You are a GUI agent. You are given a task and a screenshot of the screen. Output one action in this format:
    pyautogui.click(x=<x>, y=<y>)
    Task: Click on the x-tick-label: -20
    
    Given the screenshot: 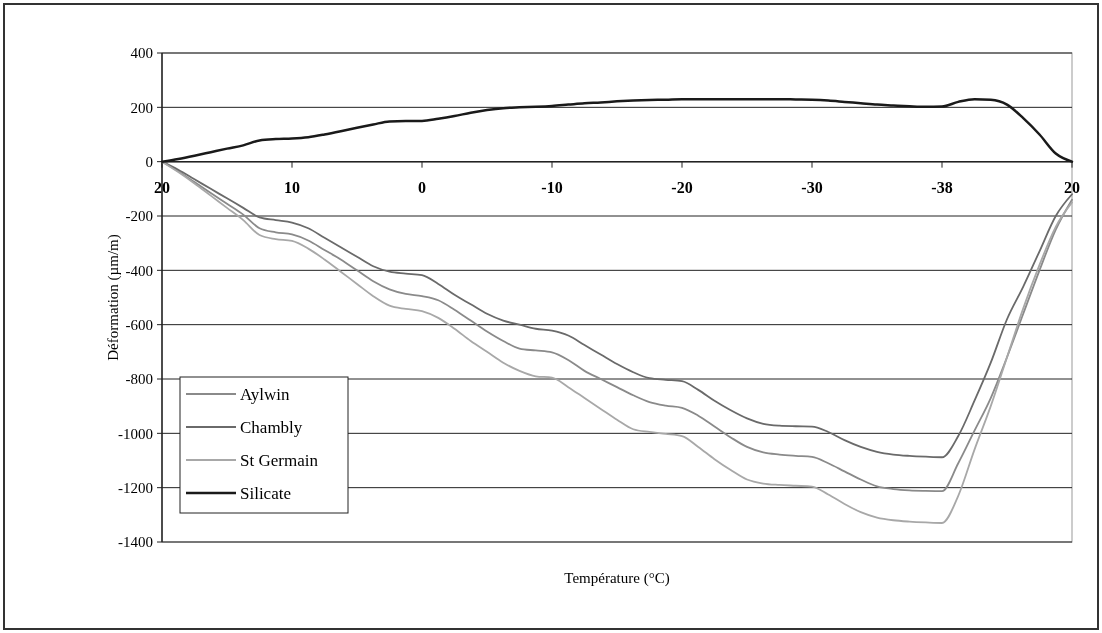 What is the action you would take?
    pyautogui.click(x=682, y=187)
    